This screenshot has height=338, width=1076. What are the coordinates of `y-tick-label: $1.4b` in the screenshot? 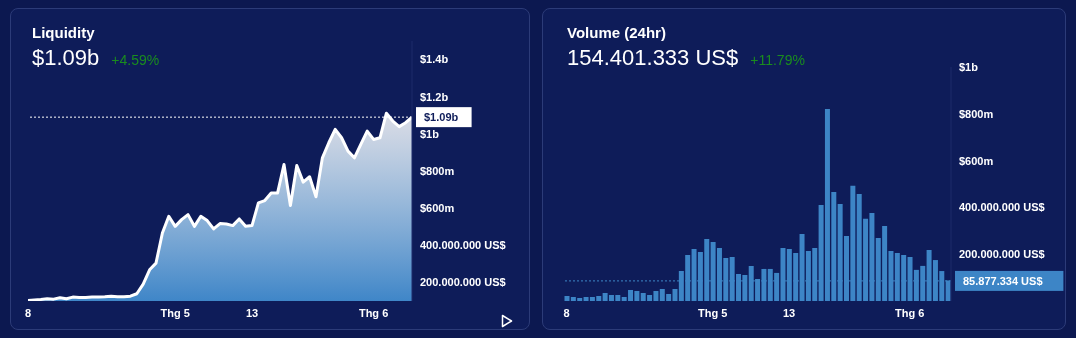 It's located at (434, 59).